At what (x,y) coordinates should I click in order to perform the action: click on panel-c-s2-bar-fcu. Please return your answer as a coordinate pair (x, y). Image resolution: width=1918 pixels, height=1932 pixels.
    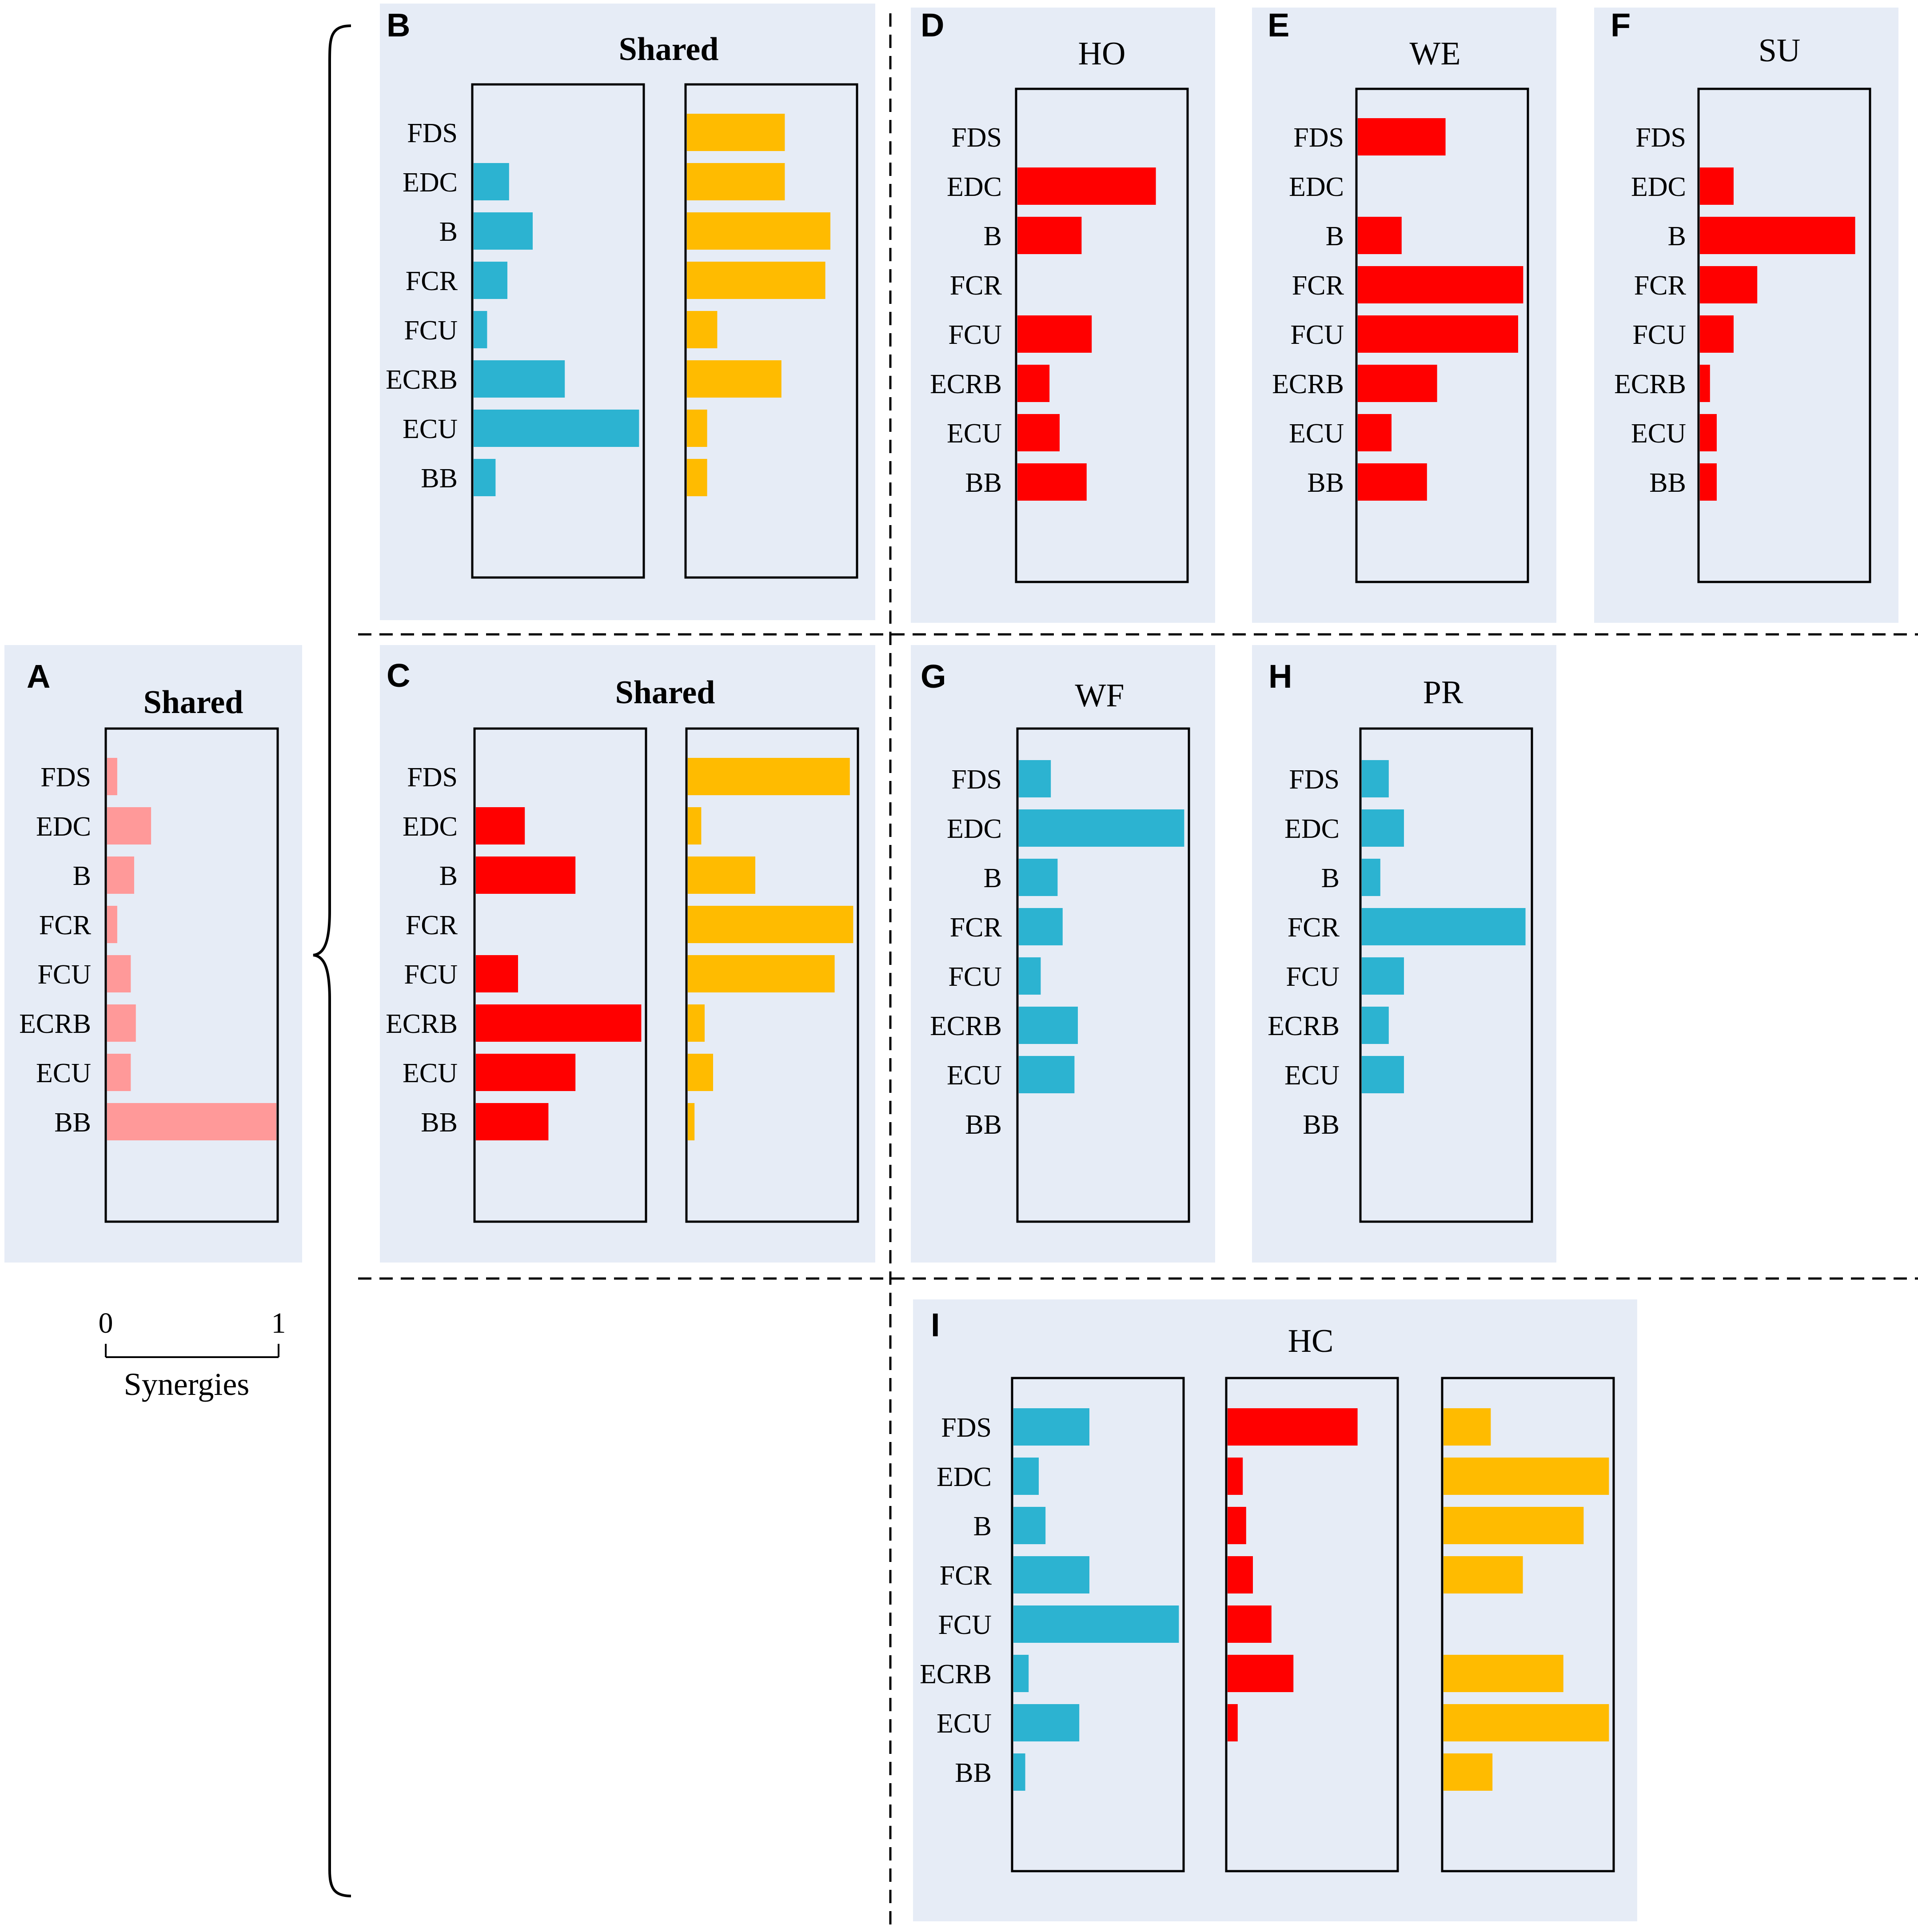
    Looking at the image, I should click on (762, 973).